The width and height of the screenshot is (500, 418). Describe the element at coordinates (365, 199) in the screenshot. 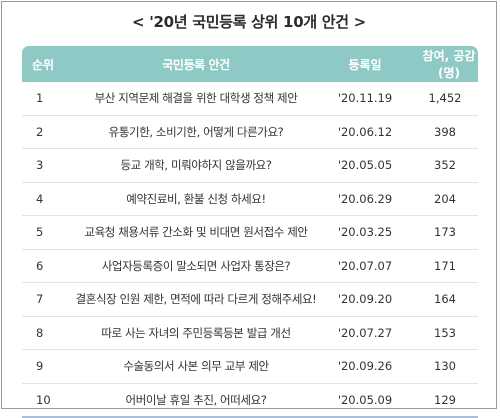

I see `row-date: '20.06.29` at that location.